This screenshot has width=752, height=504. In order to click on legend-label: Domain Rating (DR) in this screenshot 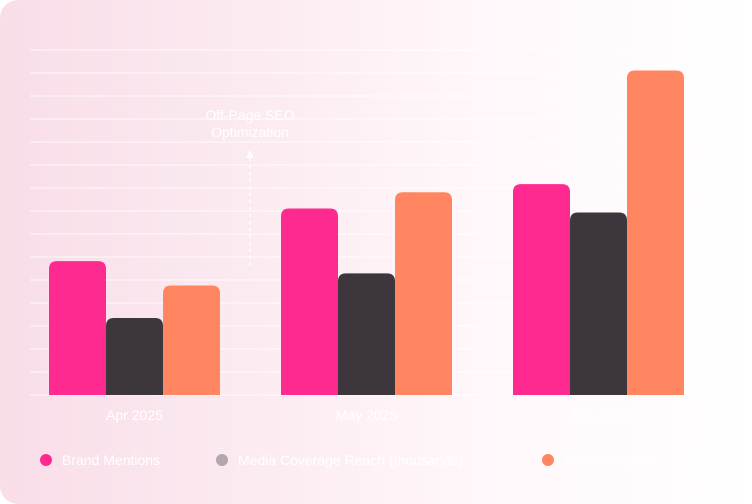, I will do `click(627, 460)`.